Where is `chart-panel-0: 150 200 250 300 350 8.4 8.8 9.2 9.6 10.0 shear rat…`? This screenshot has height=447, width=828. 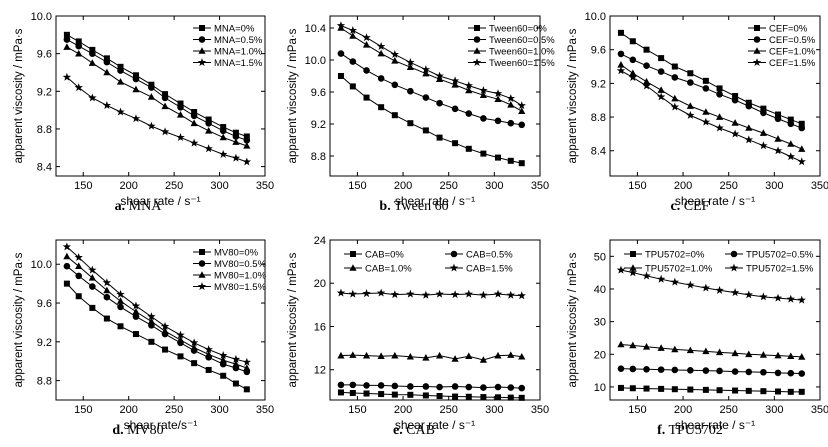 chart-panel-0: 150 200 250 300 350 8.4 8.8 9.2 9.6 10.0 shear rat… is located at coordinates (143, 109).